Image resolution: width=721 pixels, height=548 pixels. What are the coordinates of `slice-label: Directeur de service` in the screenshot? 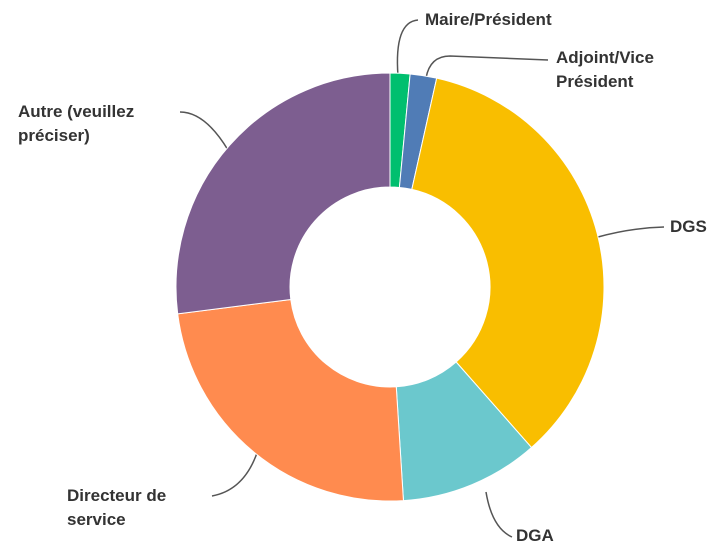 It's located at (117, 507).